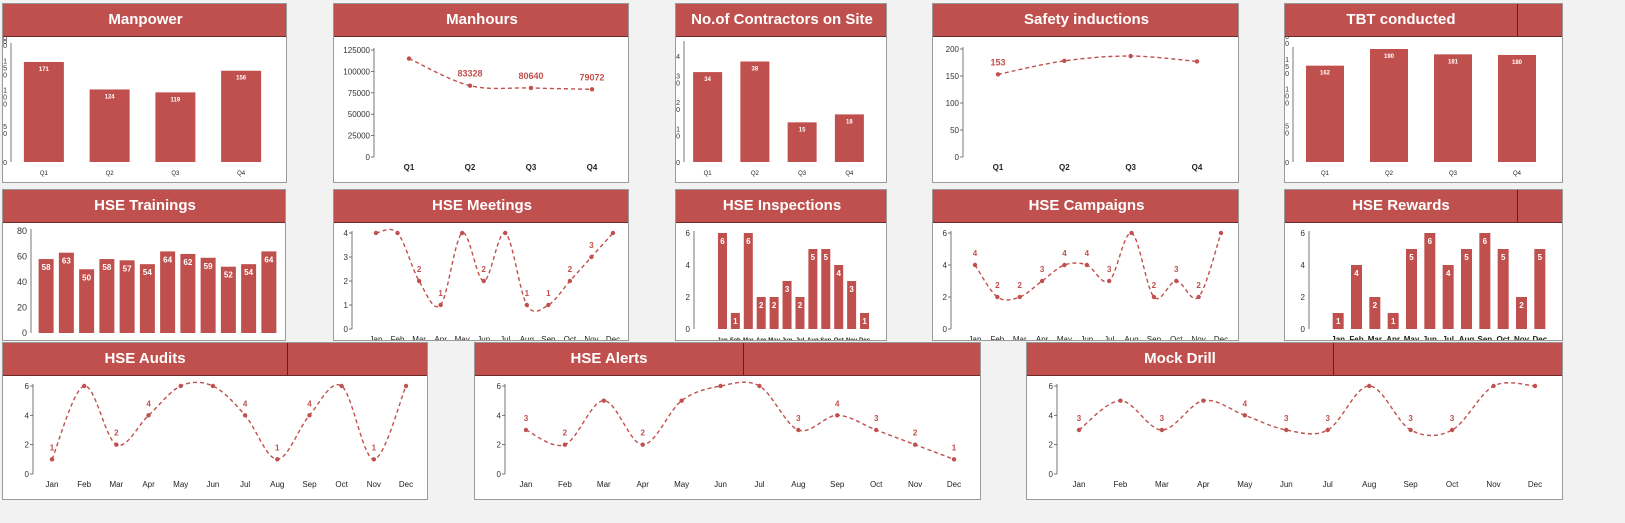 The image size is (1625, 523). I want to click on x-tick-label: Apr, so click(643, 484).